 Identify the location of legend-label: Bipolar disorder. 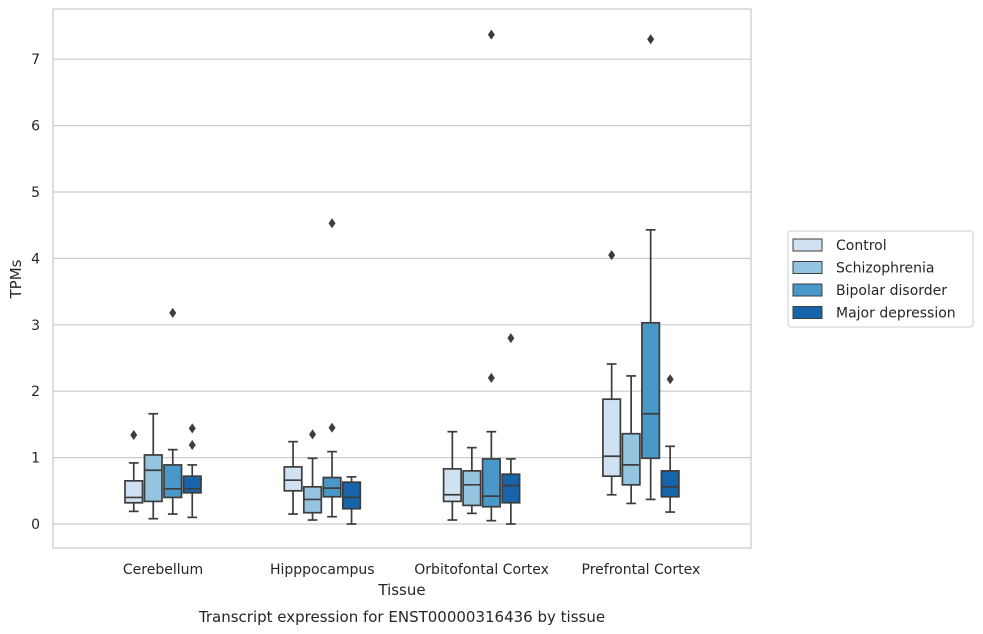
(891, 291).